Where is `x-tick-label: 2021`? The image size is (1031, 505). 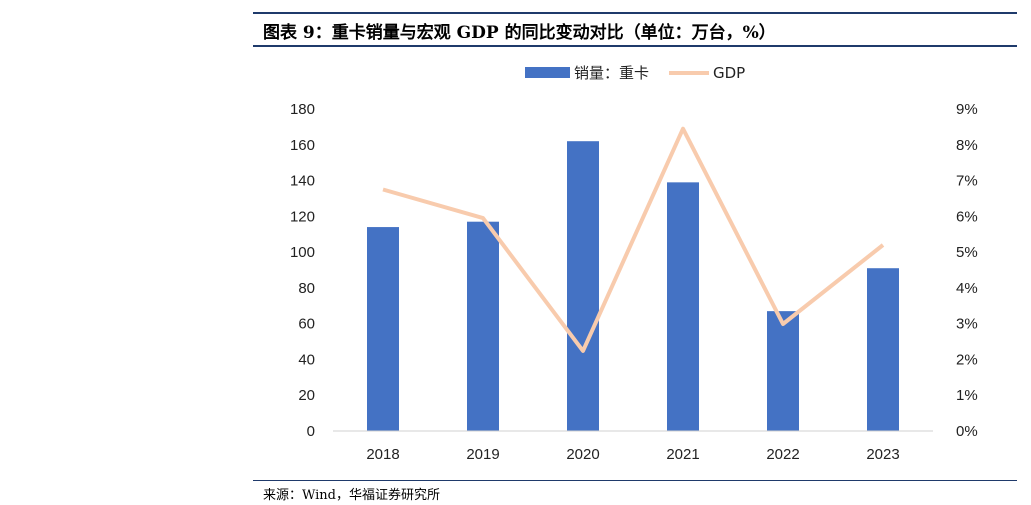 x-tick-label: 2021 is located at coordinates (682, 454).